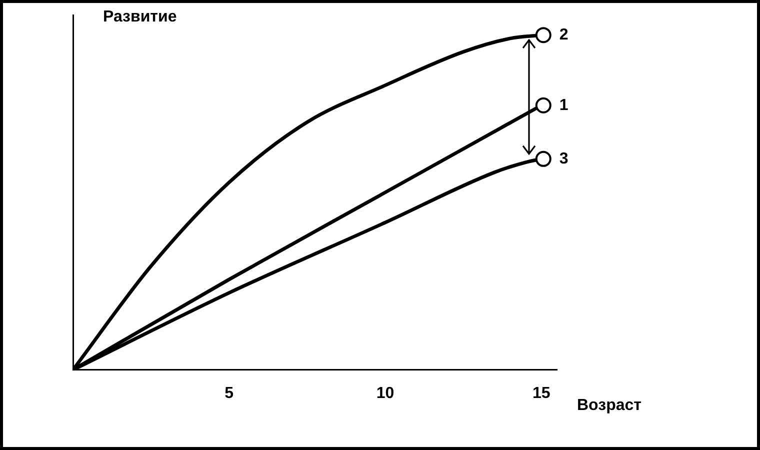  What do you see at coordinates (563, 35) in the screenshot?
I see `legend-label: 2` at bounding box center [563, 35].